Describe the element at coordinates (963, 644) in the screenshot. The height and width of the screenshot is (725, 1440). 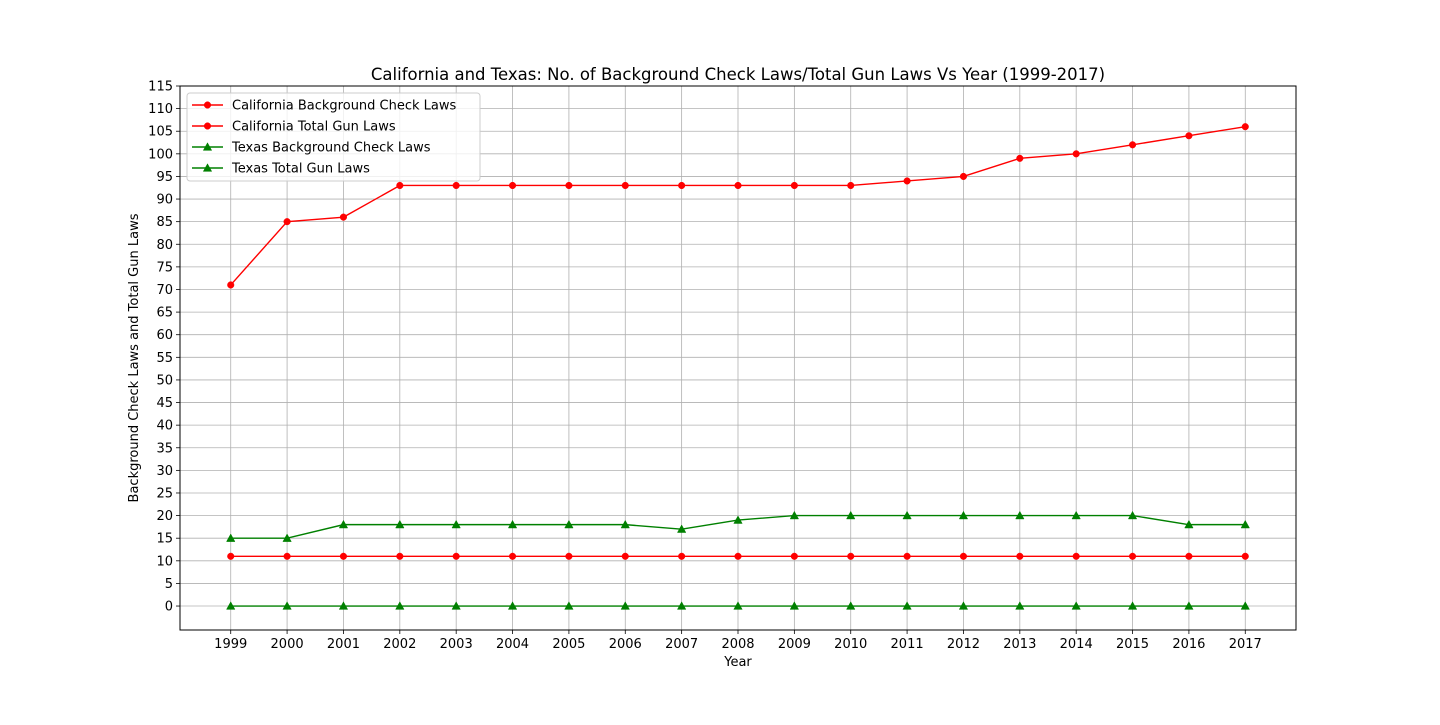
I see `x-tick-label: 2012` at that location.